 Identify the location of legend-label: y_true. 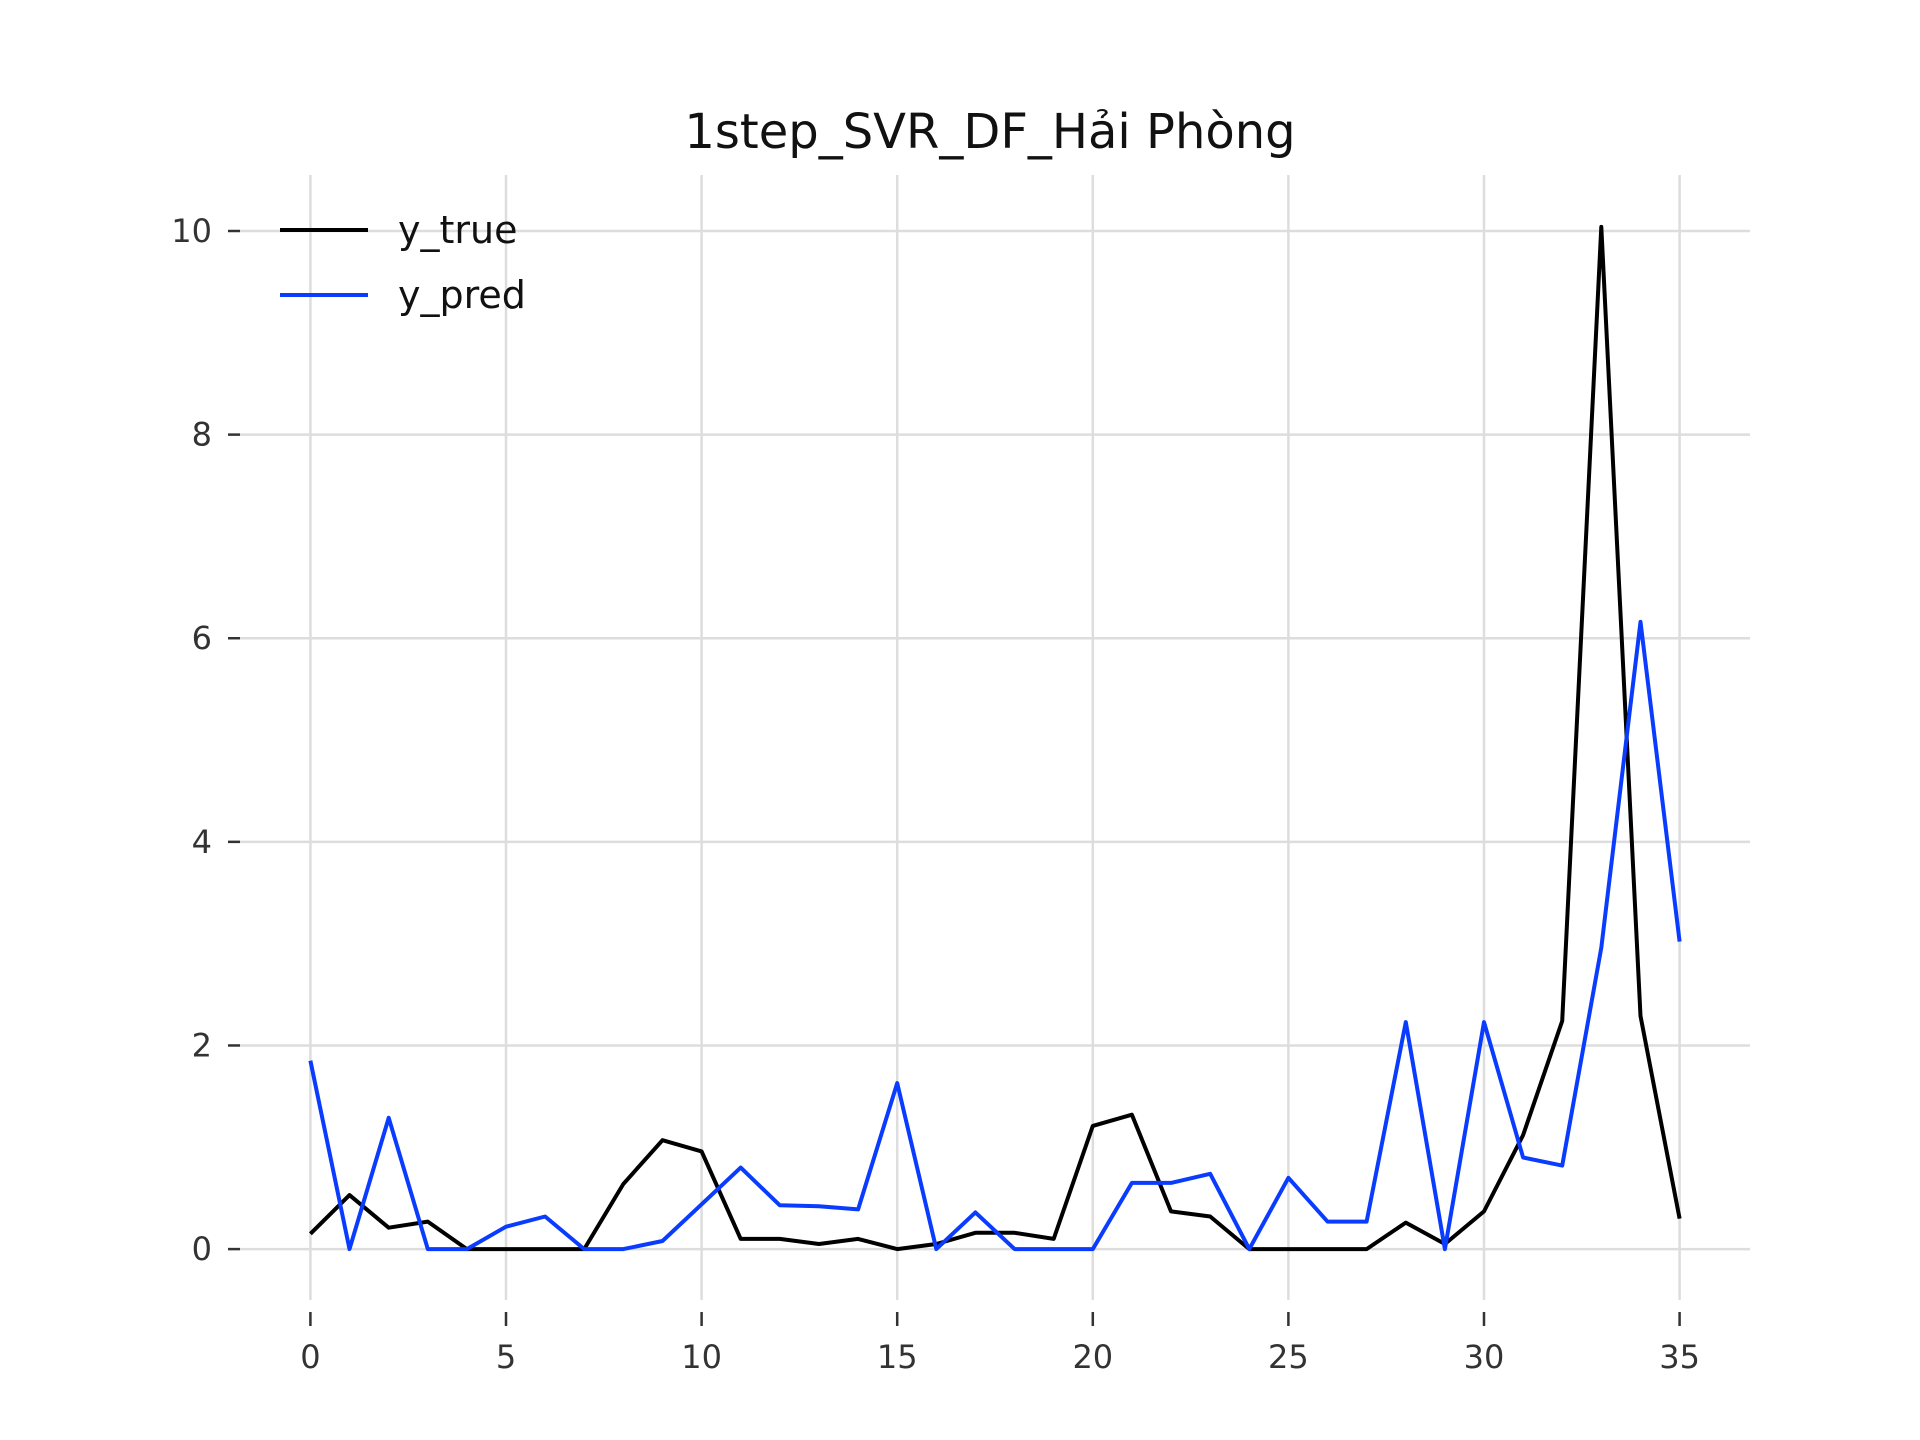
(457, 230).